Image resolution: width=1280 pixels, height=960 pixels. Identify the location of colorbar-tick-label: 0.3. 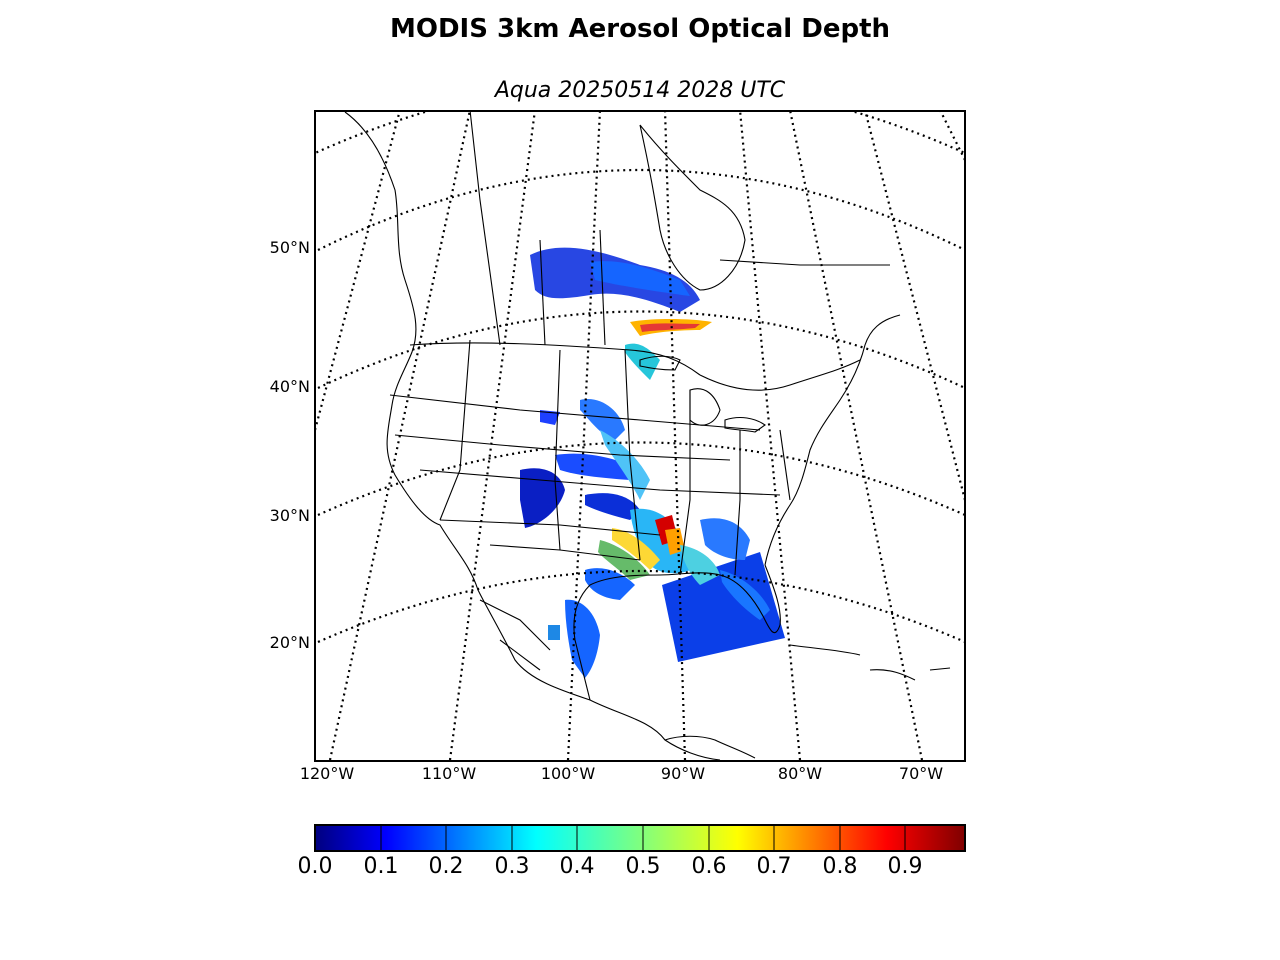
(512, 866).